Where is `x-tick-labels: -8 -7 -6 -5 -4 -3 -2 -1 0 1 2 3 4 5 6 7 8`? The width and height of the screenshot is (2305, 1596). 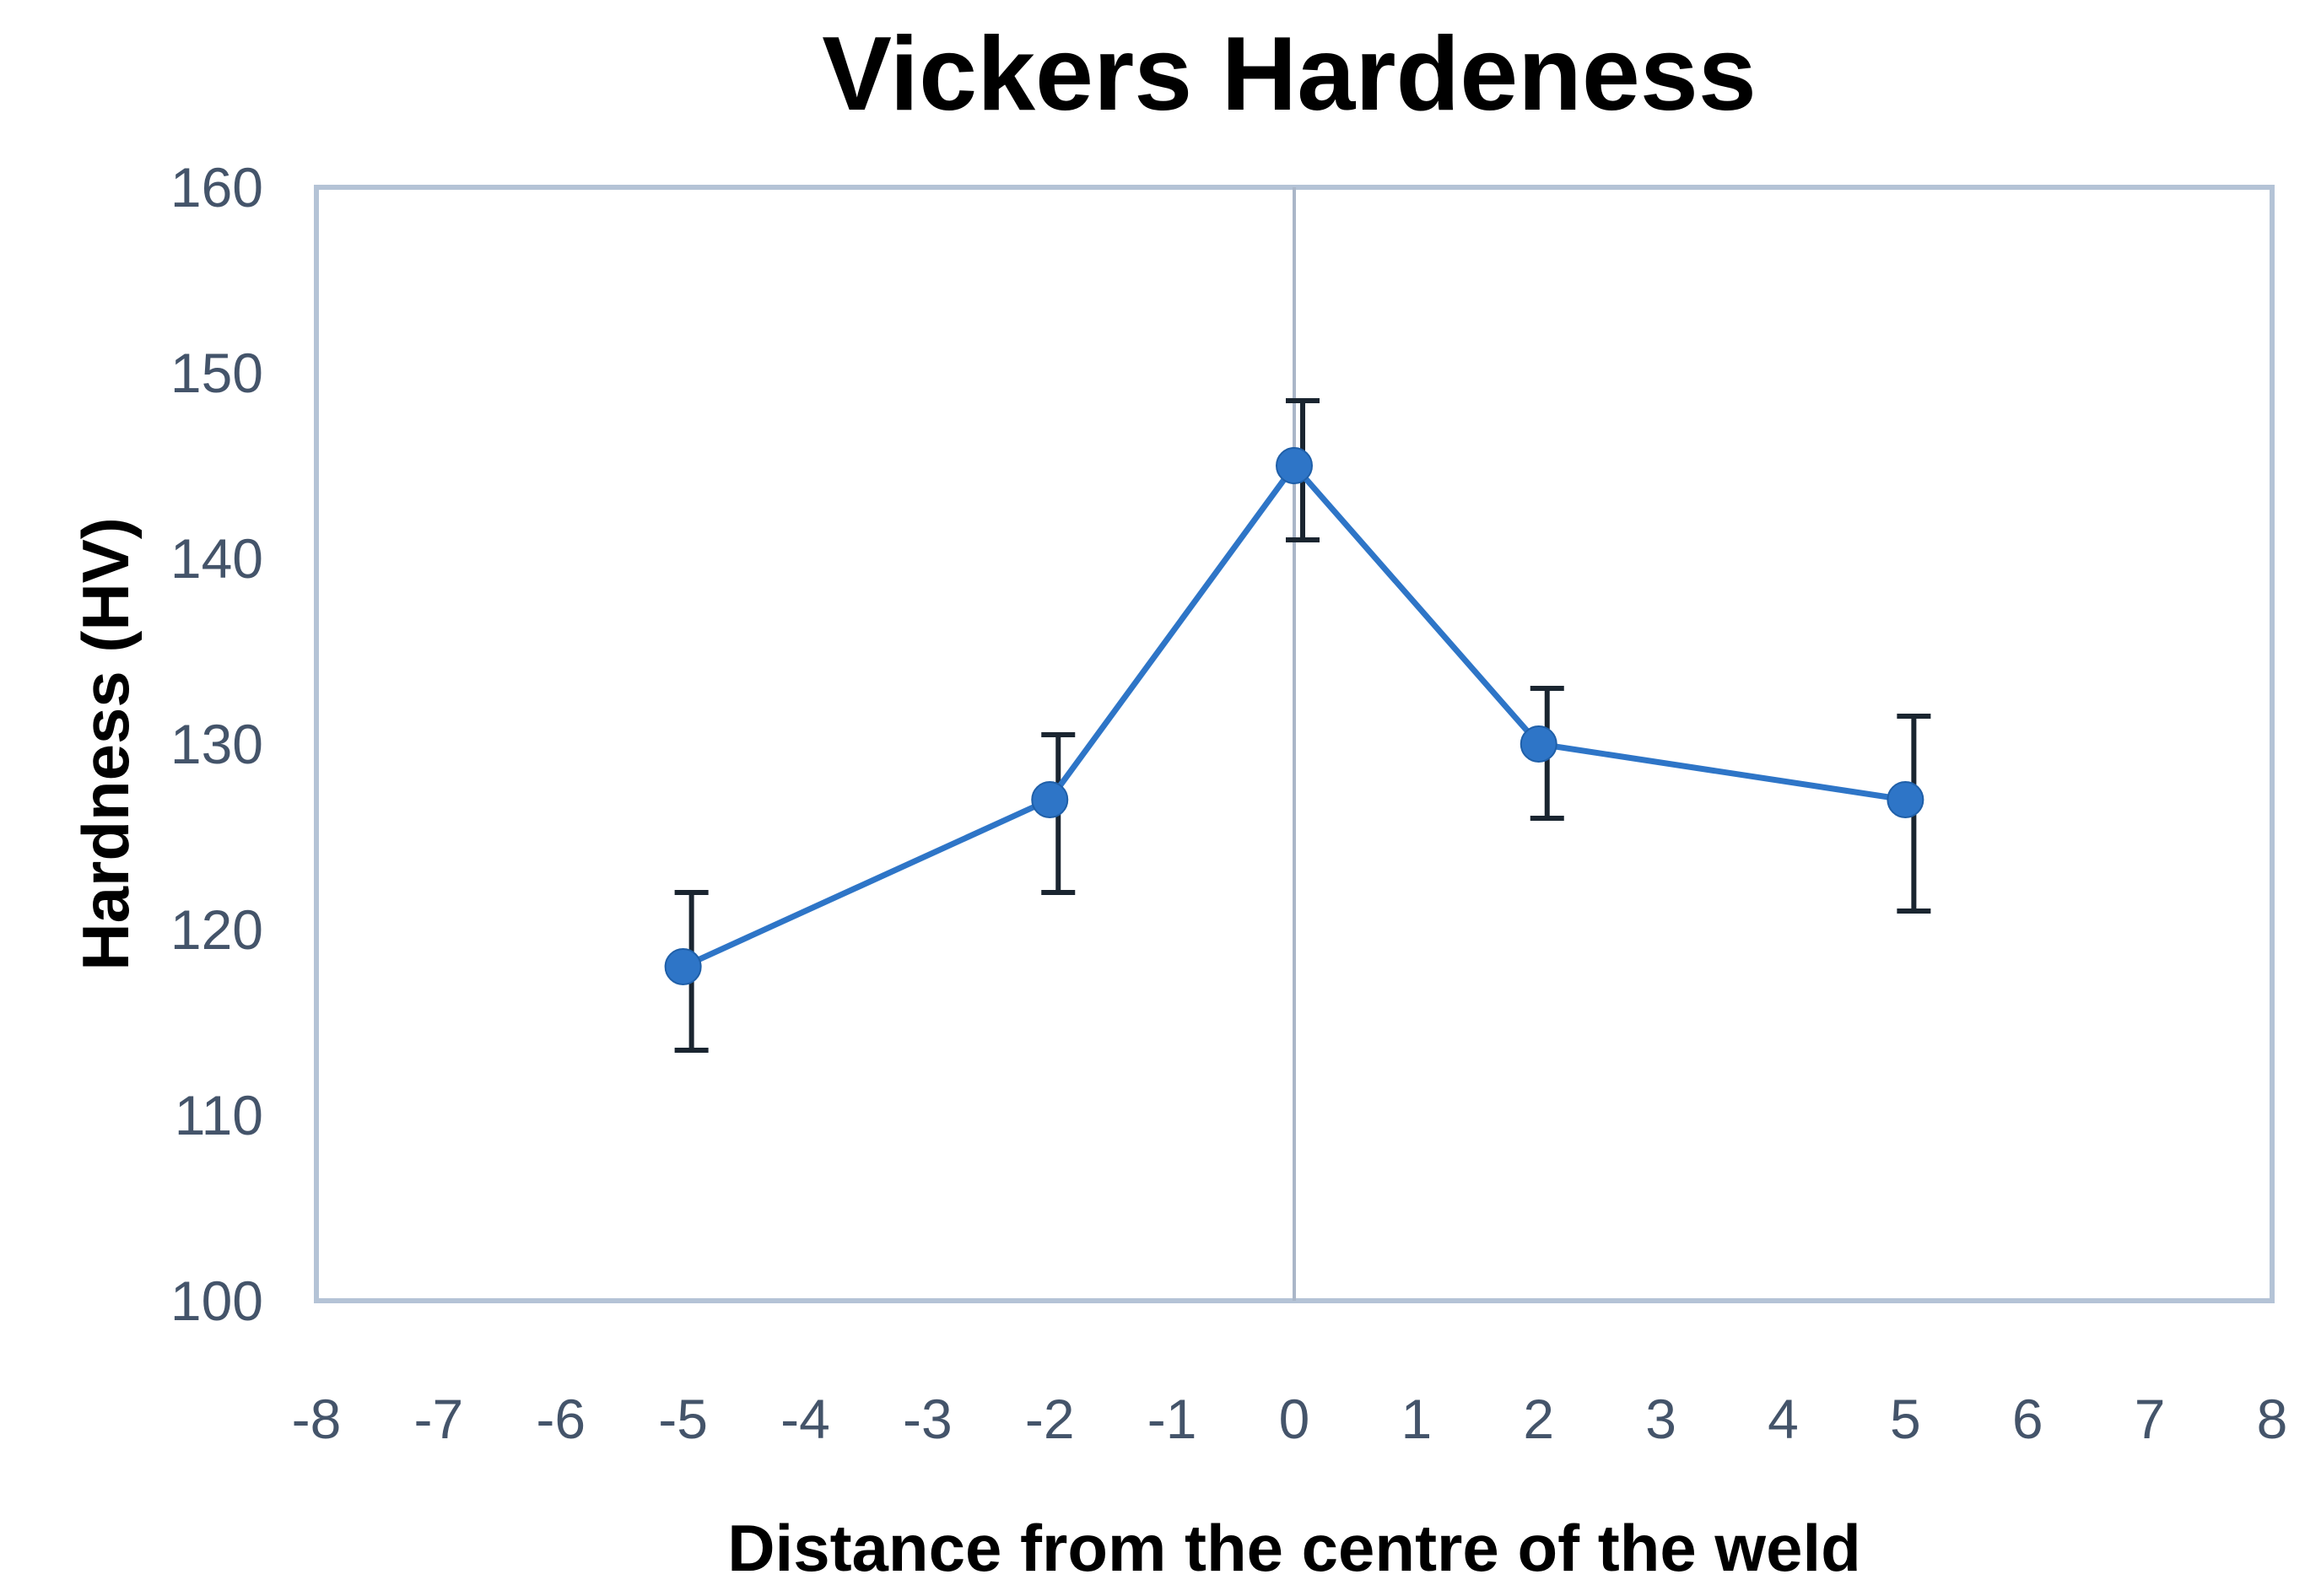
x-tick-labels: -8 -7 -6 -5 -4 -3 -2 -1 0 1 2 3 4 5 6 7 8 is located at coordinates (1290, 1419).